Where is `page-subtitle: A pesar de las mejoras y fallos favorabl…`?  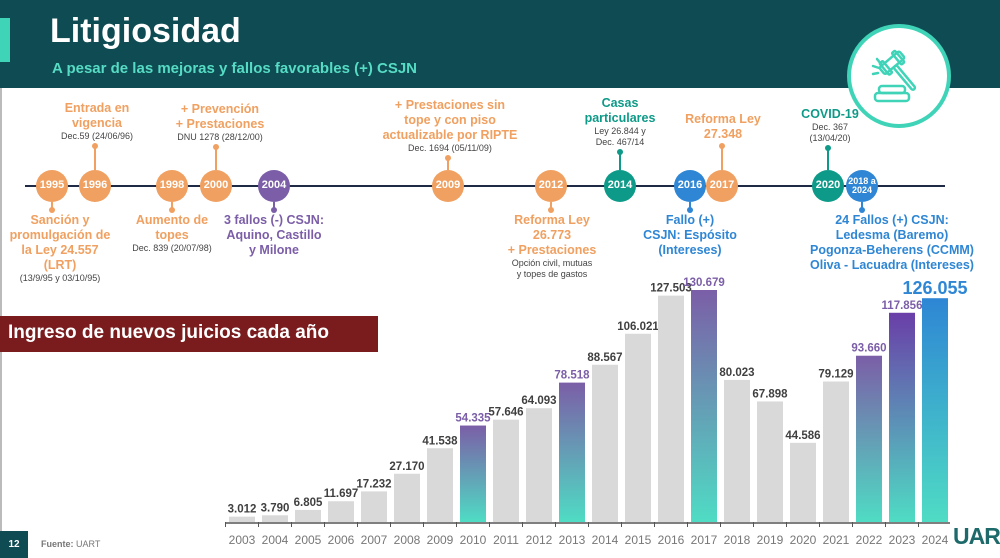 page-subtitle: A pesar de las mejoras y fallos favorabl… is located at coordinates (235, 68).